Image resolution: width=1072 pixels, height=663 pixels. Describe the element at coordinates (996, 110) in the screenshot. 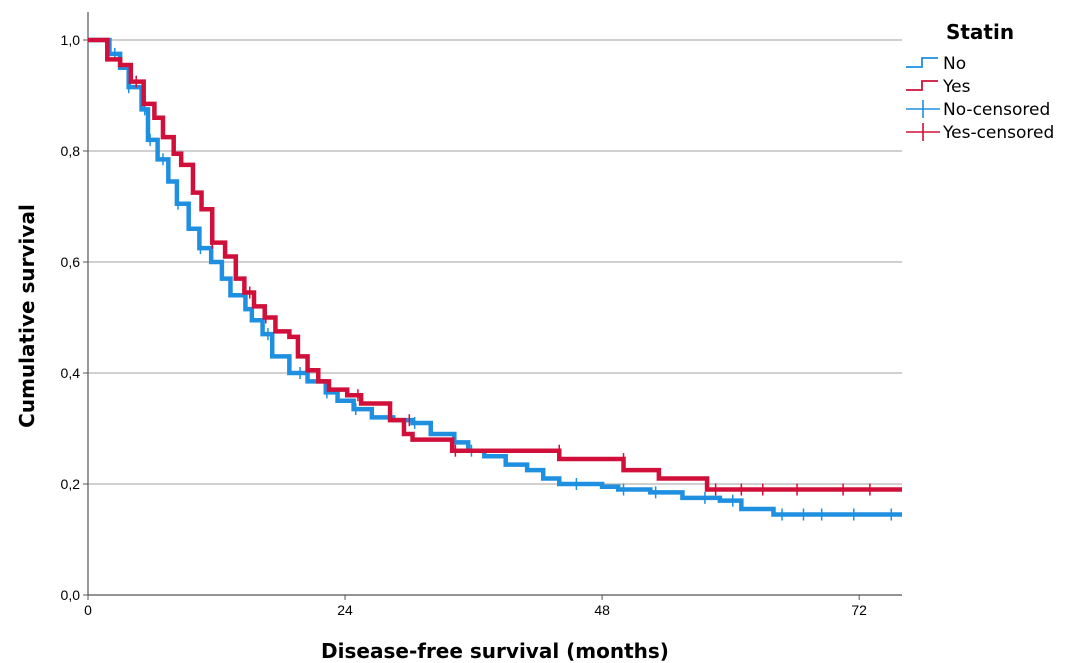

I see `legend-label: No-censored` at that location.